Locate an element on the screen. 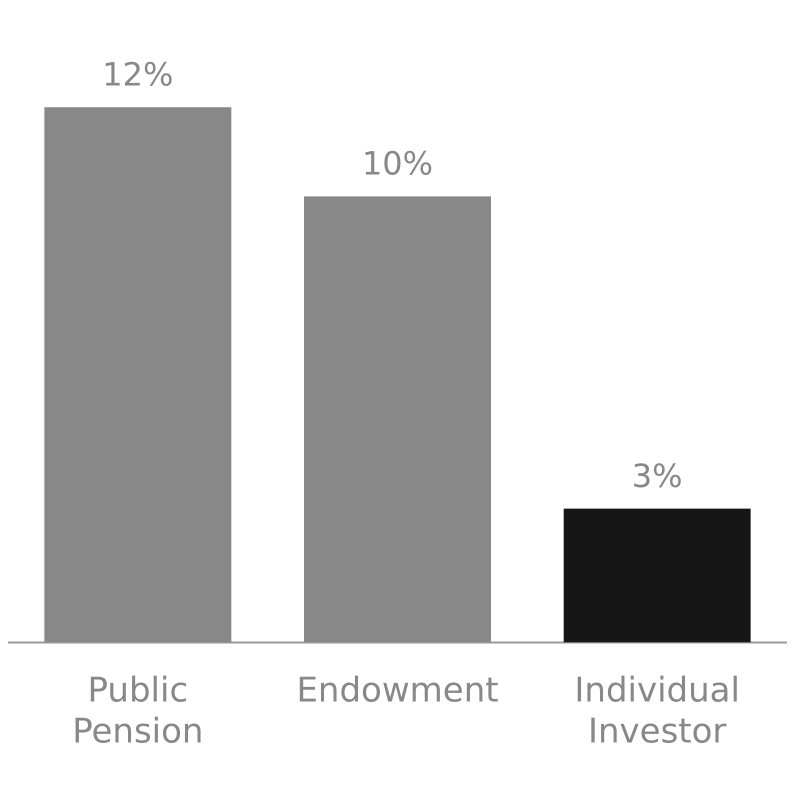  x-tick-label: Public Pension is located at coordinates (138, 711).